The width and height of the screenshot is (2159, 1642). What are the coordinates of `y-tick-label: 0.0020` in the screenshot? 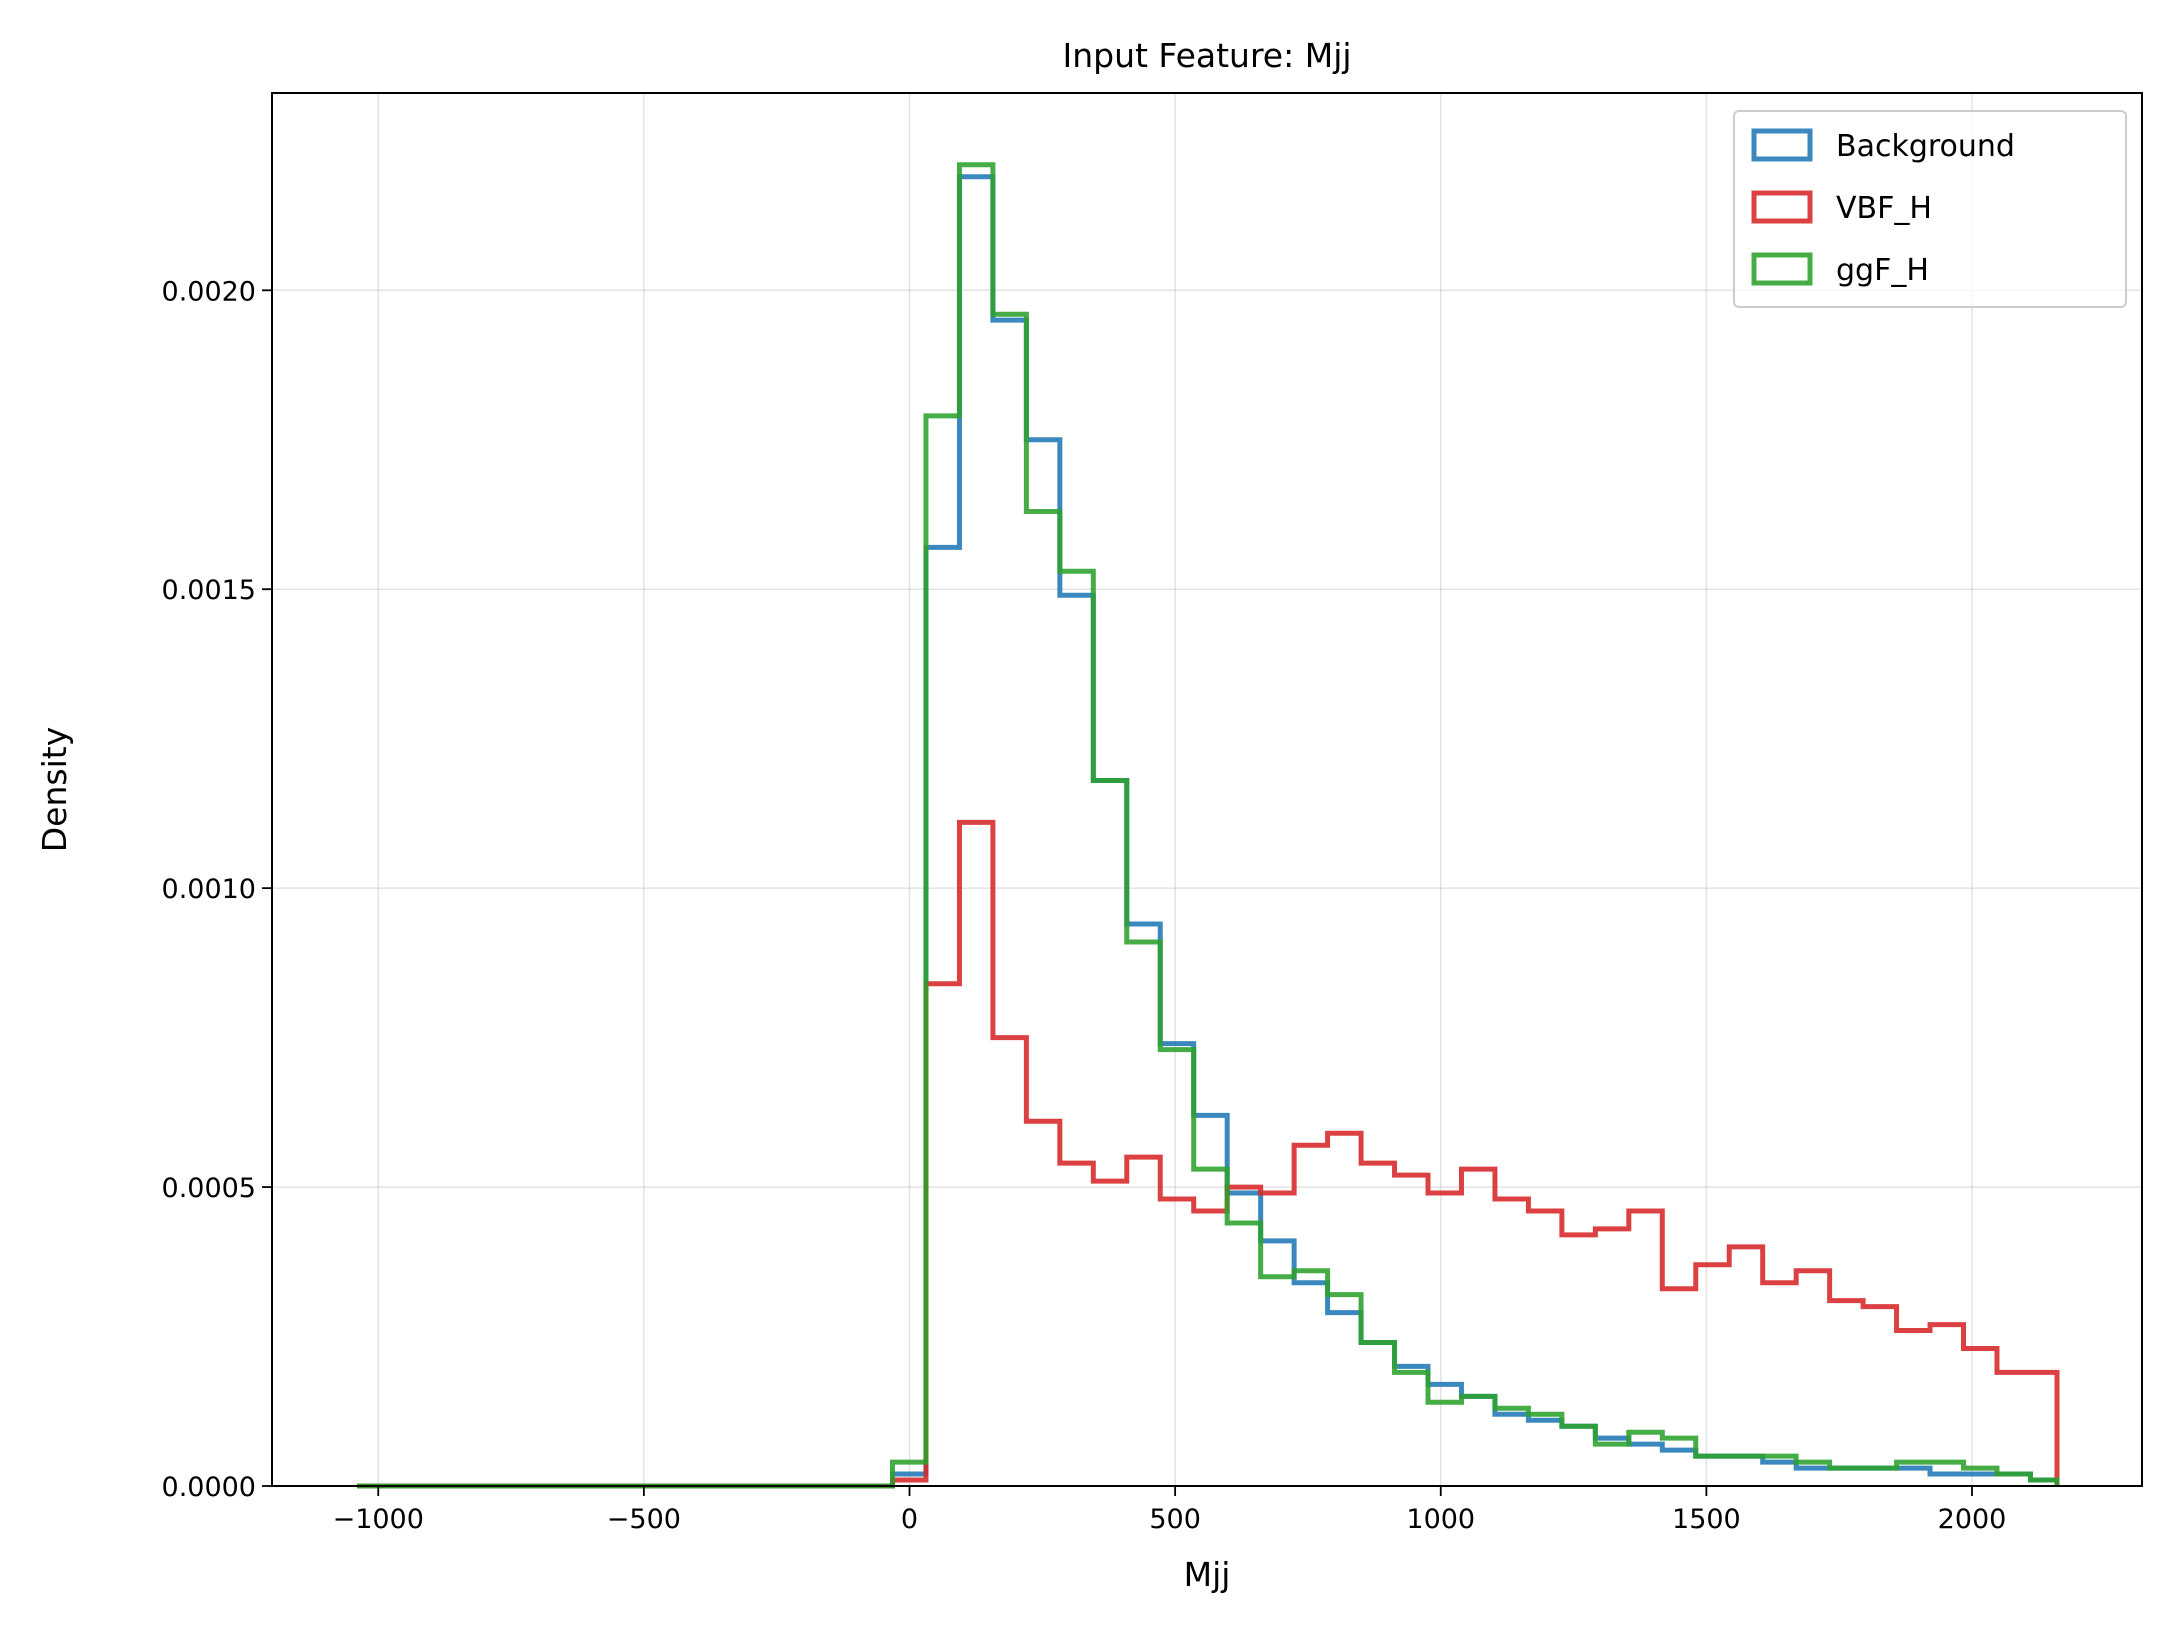 It's located at (209, 291).